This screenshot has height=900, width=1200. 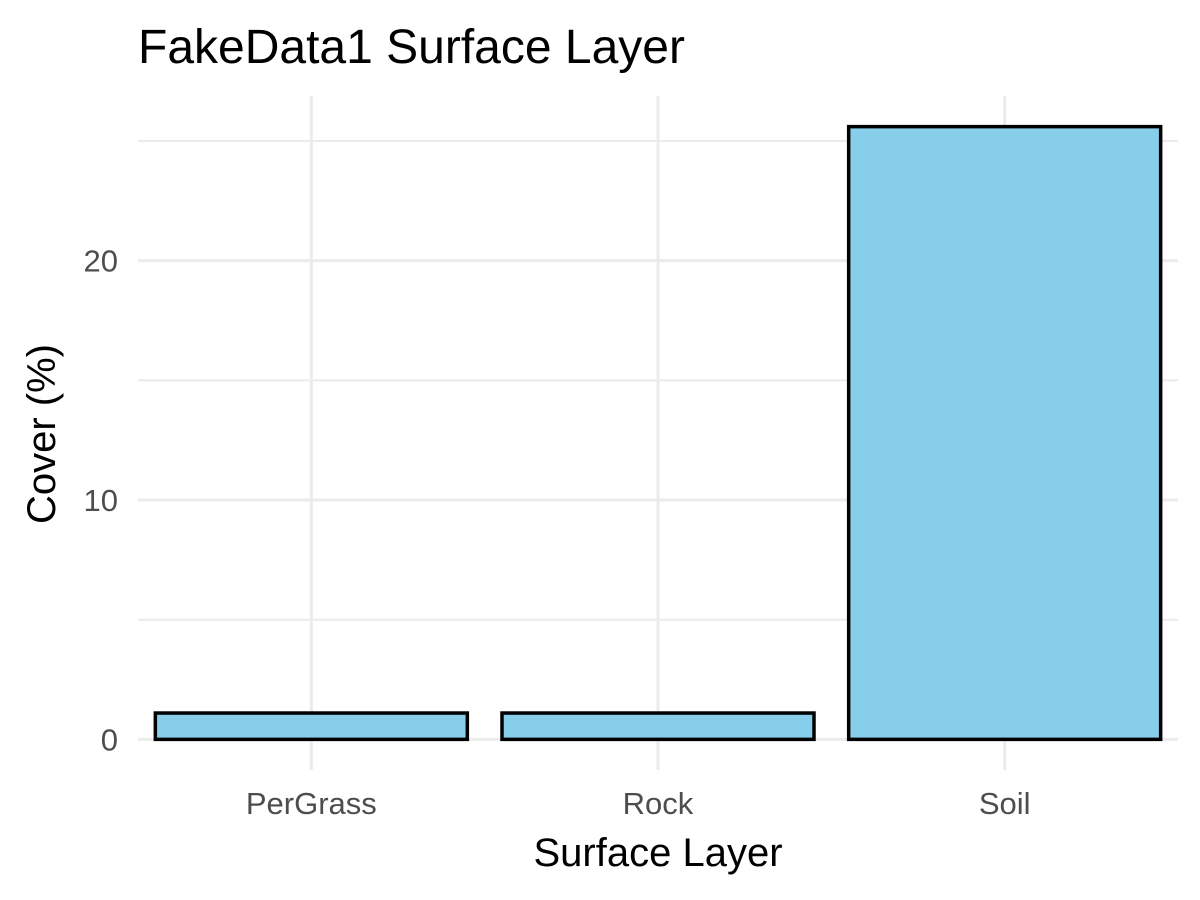 What do you see at coordinates (311, 803) in the screenshot?
I see `x-tick-label: PerGrass` at bounding box center [311, 803].